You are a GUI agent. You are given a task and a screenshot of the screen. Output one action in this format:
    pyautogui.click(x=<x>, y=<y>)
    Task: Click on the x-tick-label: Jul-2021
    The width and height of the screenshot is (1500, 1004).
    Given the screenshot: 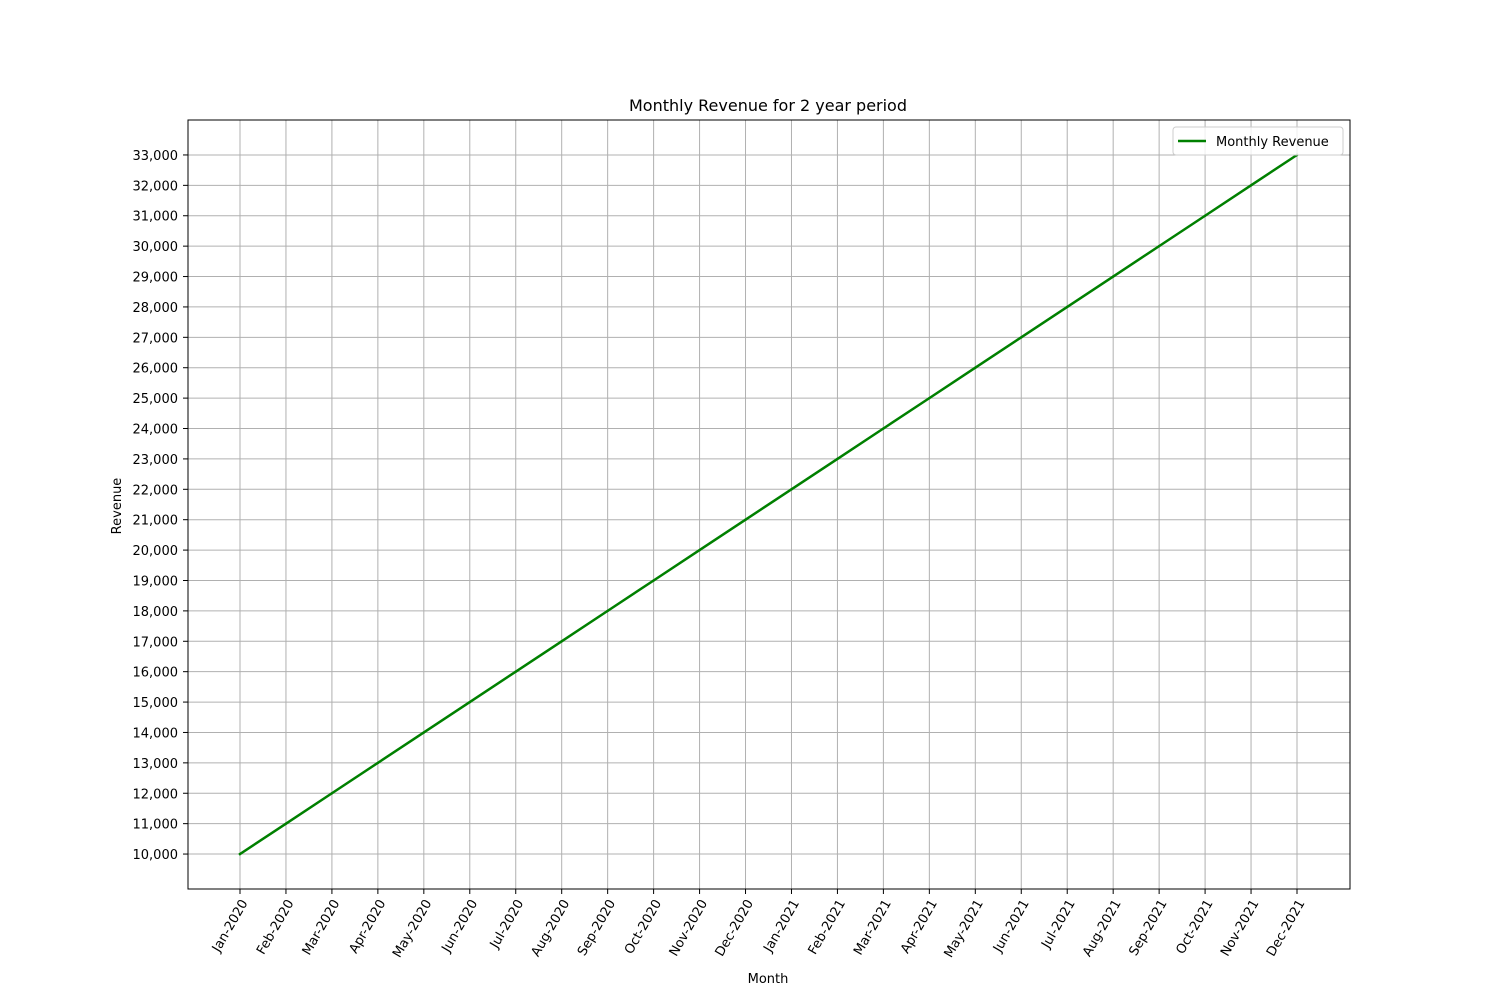 What is the action you would take?
    pyautogui.click(x=1058, y=924)
    